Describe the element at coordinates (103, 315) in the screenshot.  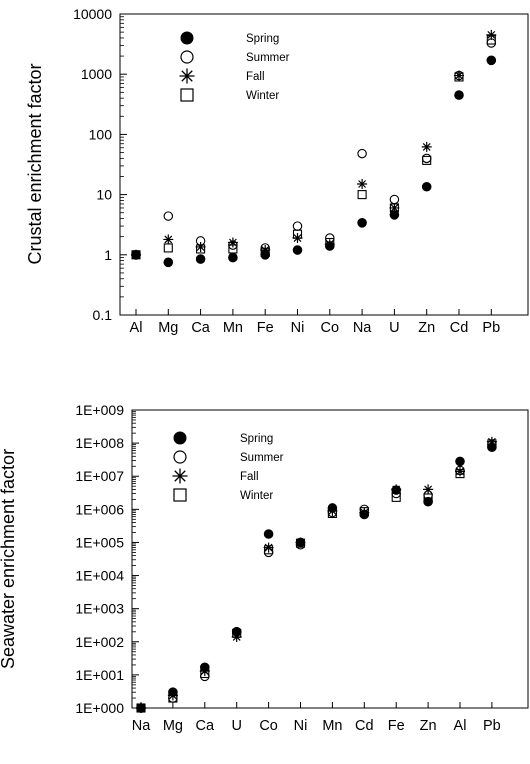
I see `y-tick-label: 0.1` at that location.